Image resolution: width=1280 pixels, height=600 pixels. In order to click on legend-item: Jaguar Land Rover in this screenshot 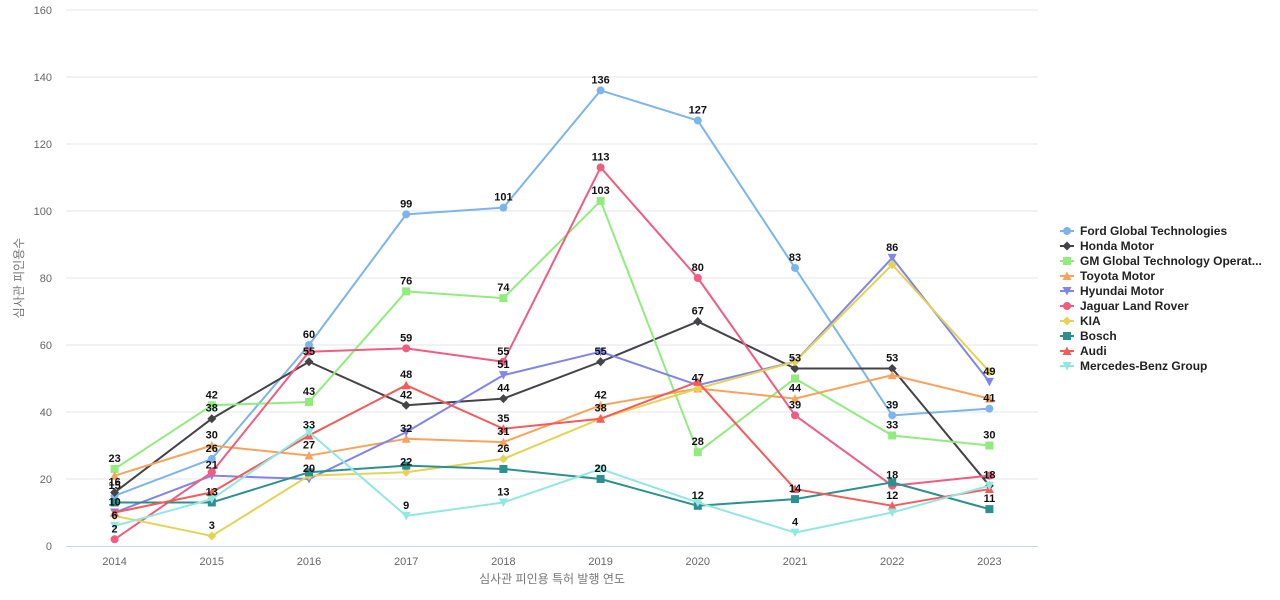, I will do `click(1124, 306)`.